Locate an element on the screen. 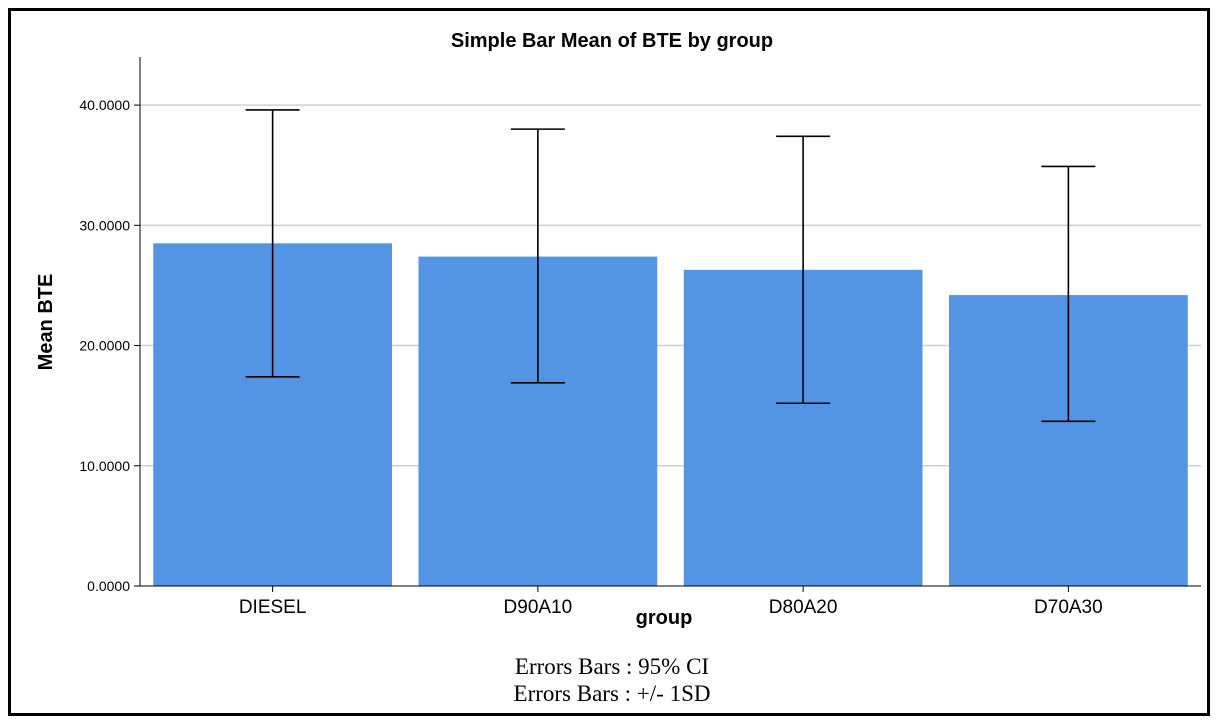 The width and height of the screenshot is (1219, 722). x-axis-title: group is located at coordinates (664, 618).